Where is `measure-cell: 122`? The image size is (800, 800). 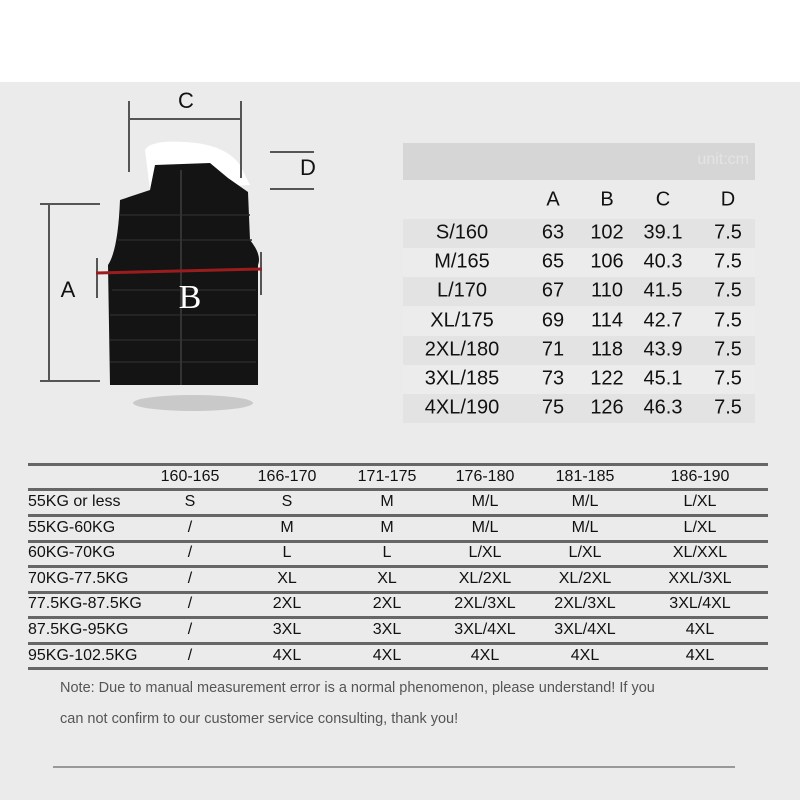
measure-cell: 122 is located at coordinates (607, 378).